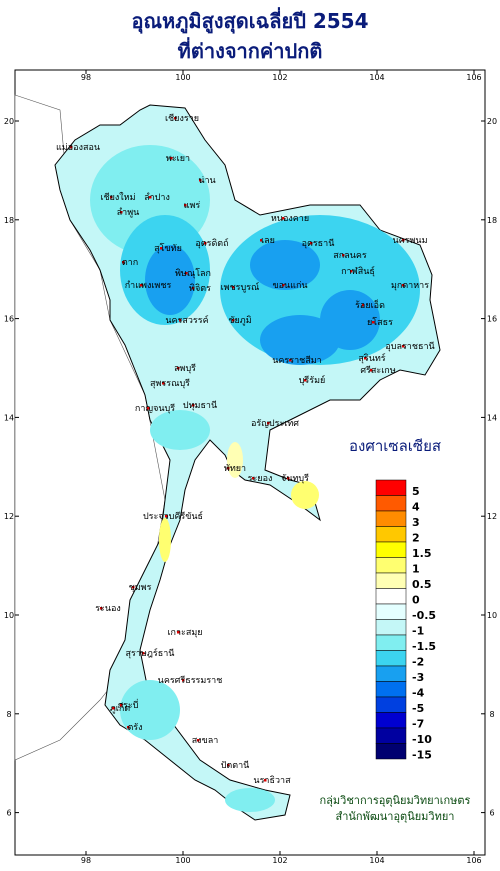  I want to click on place-name: พิจิตร, so click(200, 288).